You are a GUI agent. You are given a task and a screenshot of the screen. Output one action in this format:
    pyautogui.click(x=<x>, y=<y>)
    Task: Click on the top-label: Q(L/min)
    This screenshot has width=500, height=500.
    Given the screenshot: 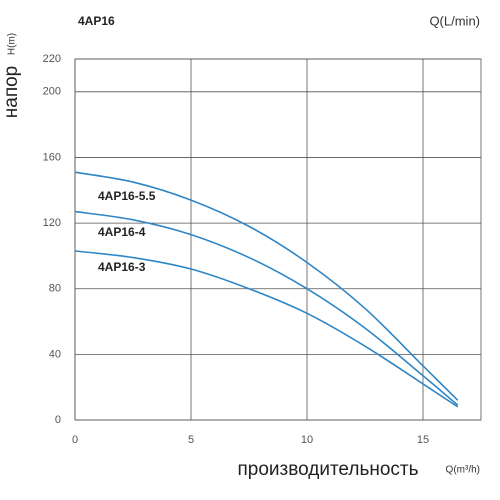 What is the action you would take?
    pyautogui.click(x=454, y=20)
    